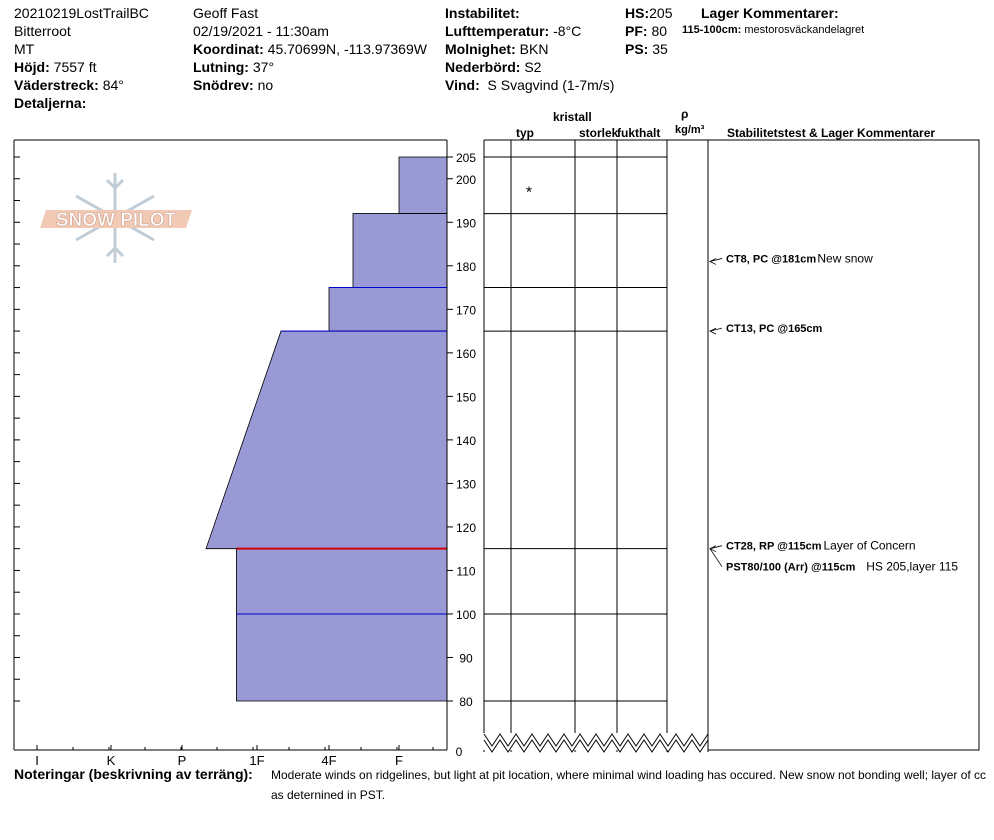 This screenshot has width=994, height=840. Describe the element at coordinates (263, 67) in the screenshot. I see `slope-value: 37°` at that location.